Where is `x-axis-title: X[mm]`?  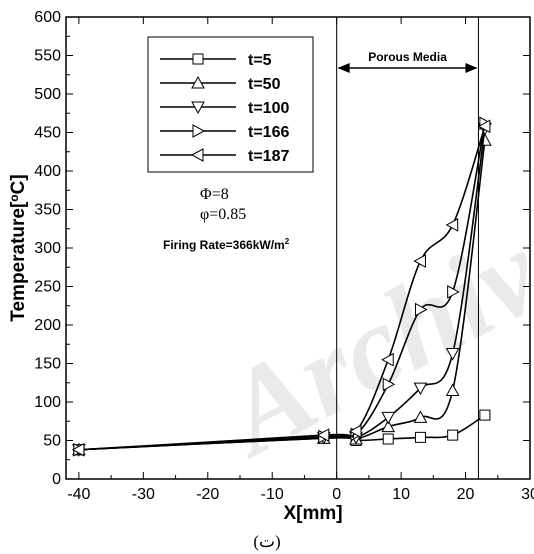 x-axis-title: X[mm] is located at coordinates (312, 513).